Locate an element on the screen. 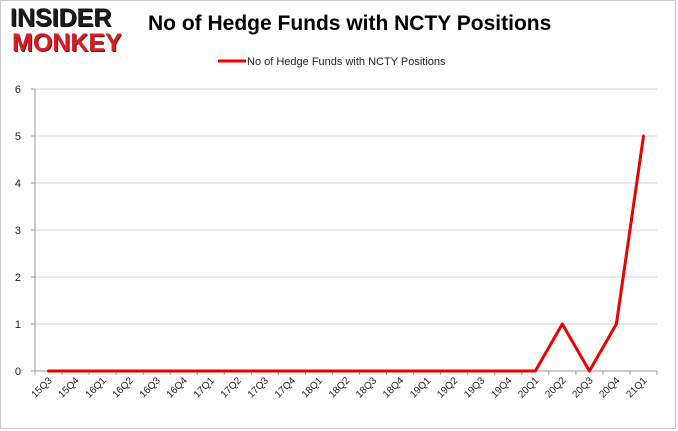 The image size is (678, 431). logo-line-1: INSIDER is located at coordinates (61, 18).